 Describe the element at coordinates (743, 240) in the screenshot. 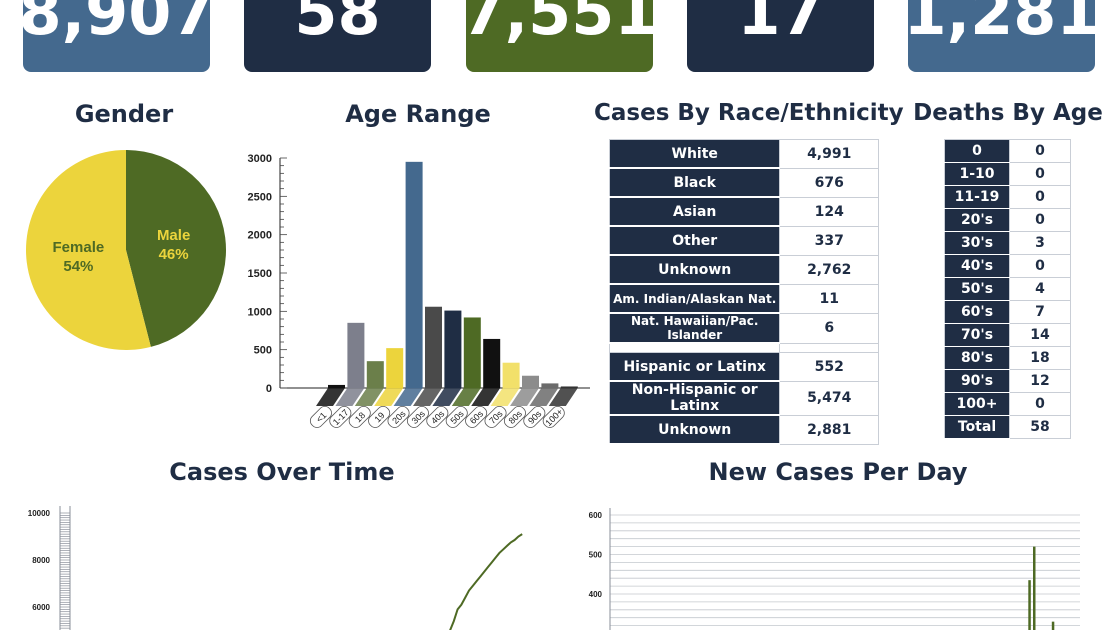

I see `table-row: Other 337` at that location.